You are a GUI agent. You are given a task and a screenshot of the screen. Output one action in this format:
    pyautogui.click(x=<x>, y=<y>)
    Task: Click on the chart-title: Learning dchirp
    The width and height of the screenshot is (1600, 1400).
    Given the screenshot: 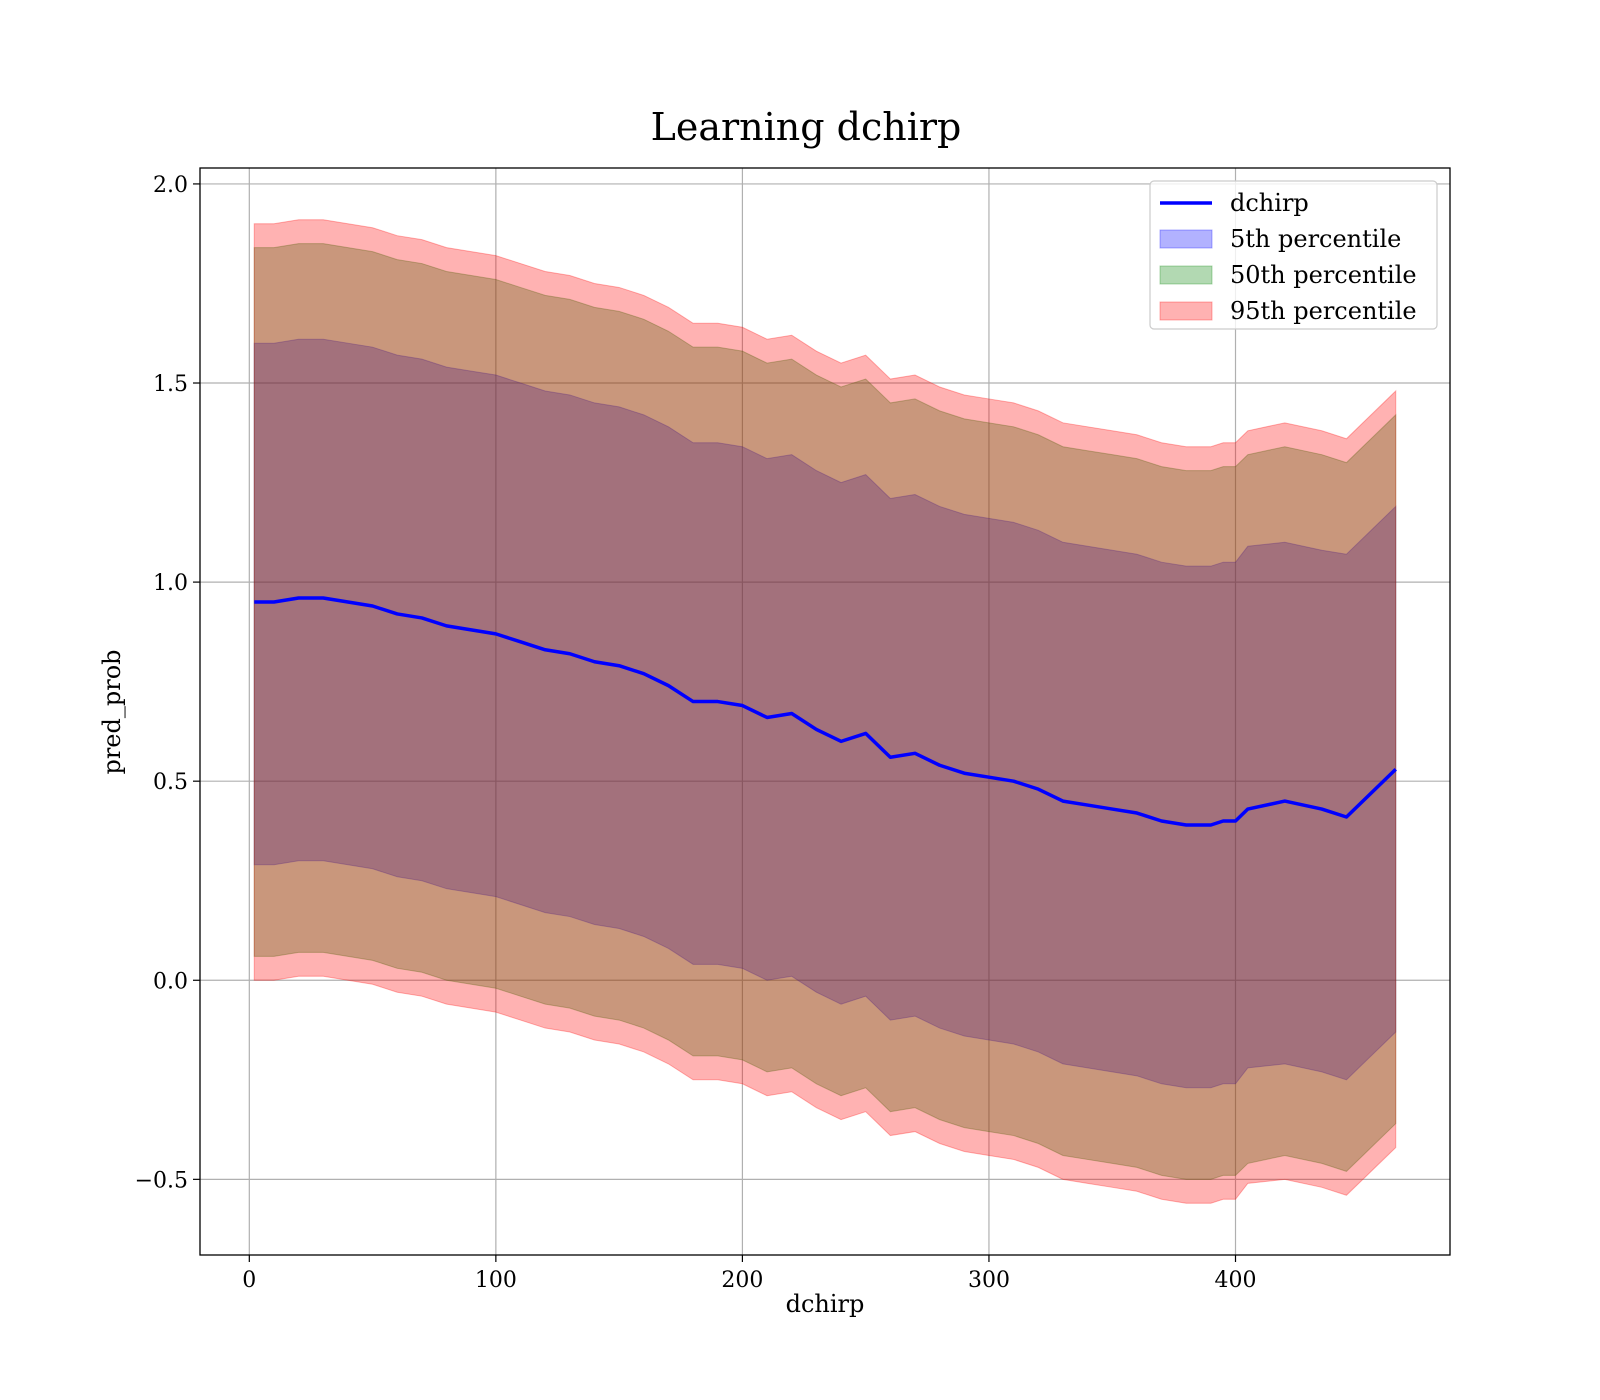 What is the action you would take?
    pyautogui.click(x=806, y=127)
    